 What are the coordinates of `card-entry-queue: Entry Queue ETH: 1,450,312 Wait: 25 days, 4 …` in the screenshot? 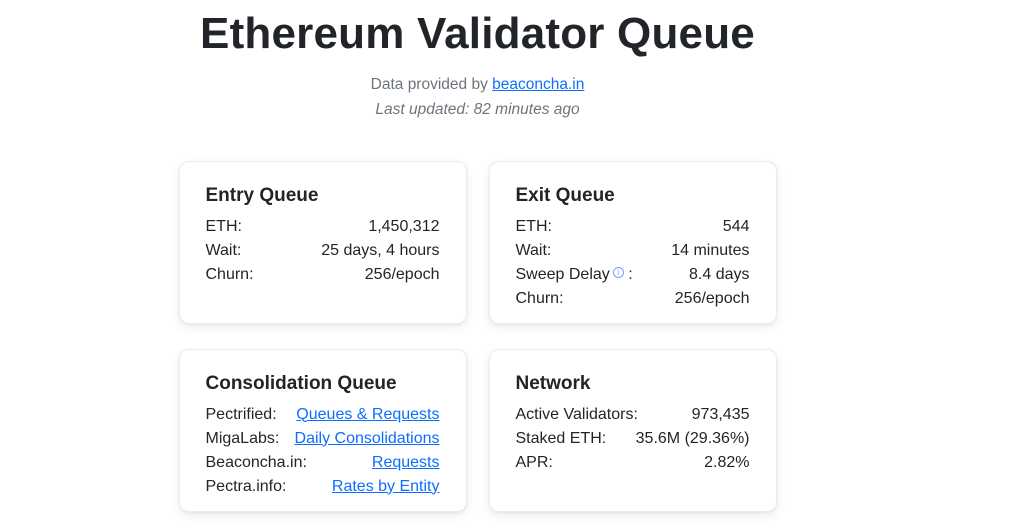 It's located at (322, 242).